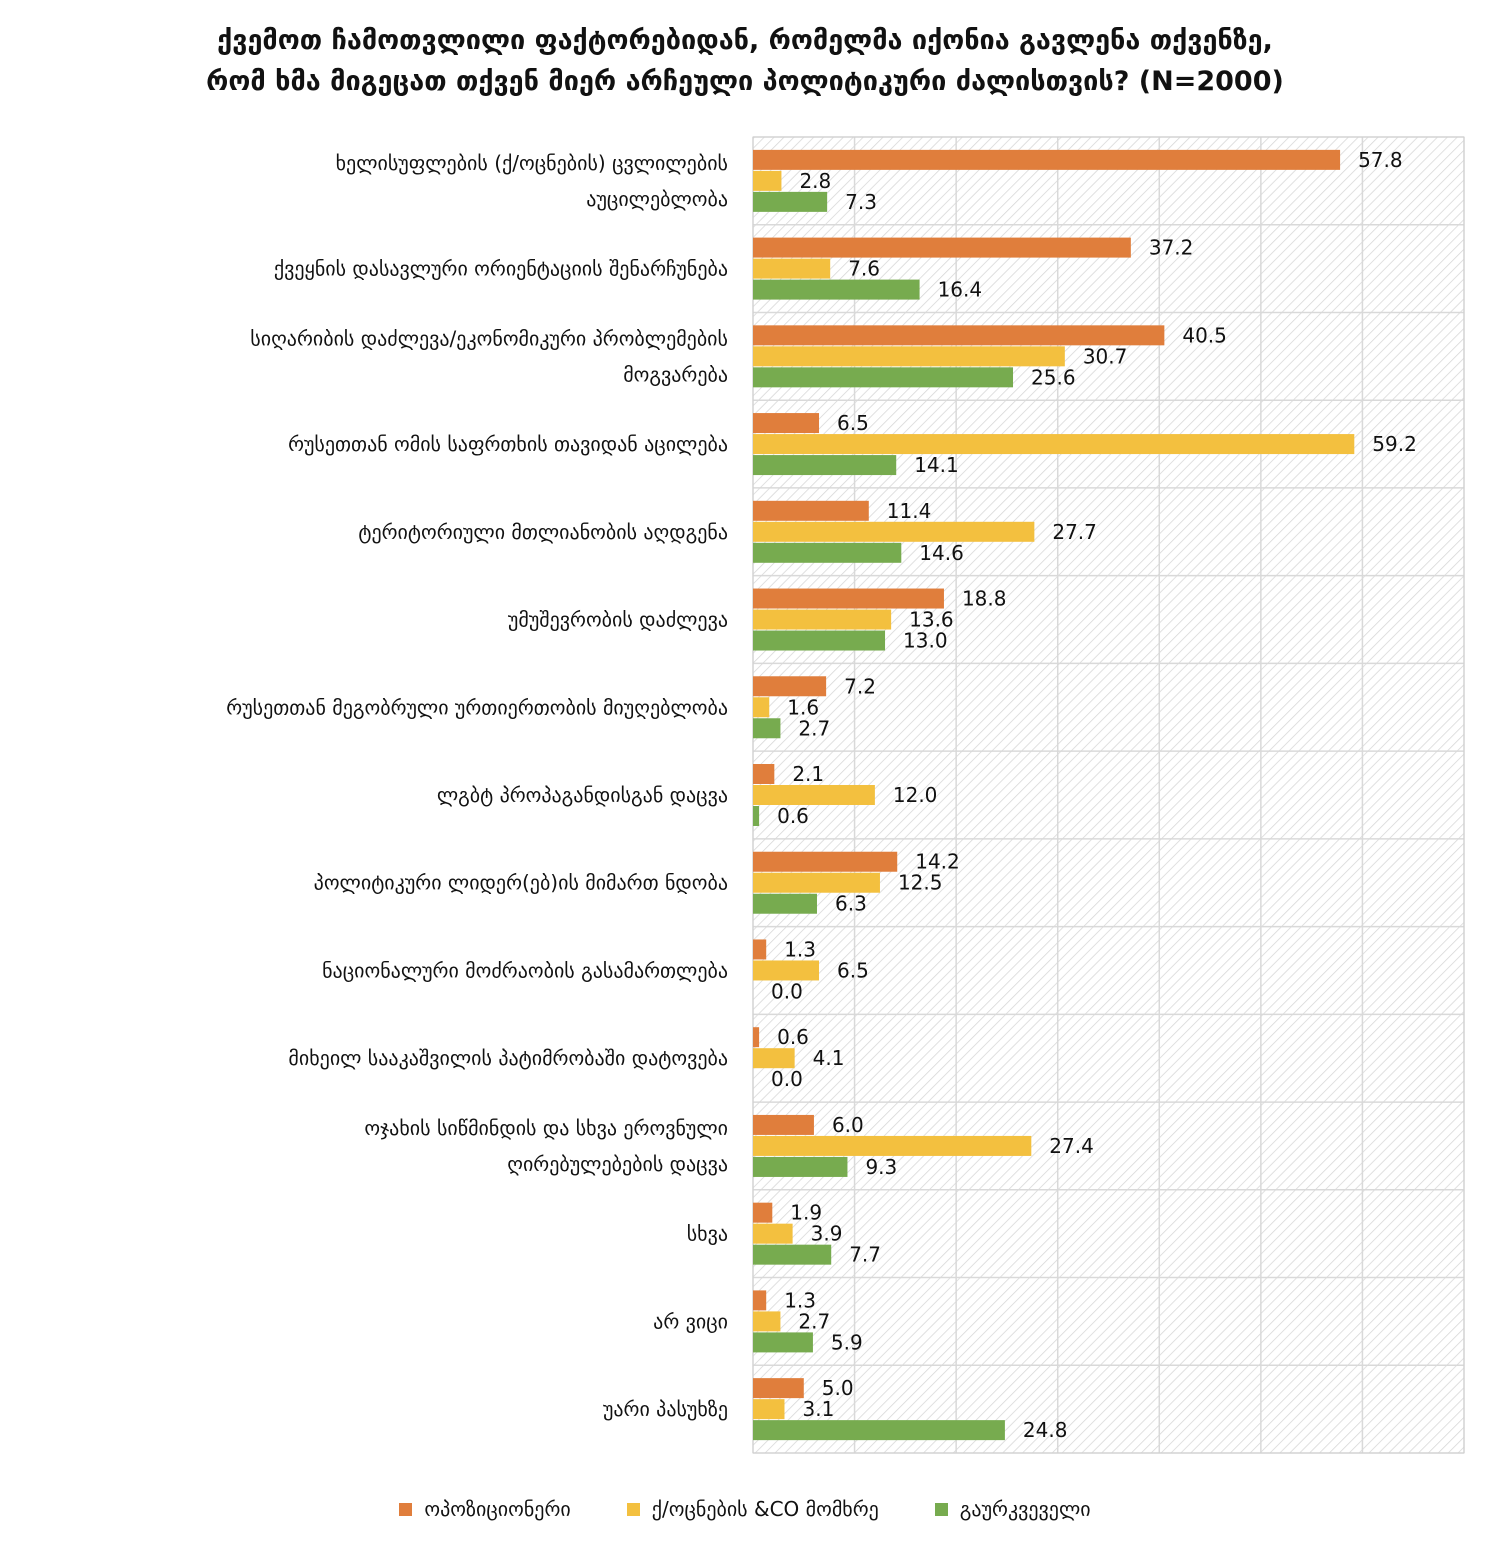  I want to click on data-label: 3.1, so click(818, 1409).